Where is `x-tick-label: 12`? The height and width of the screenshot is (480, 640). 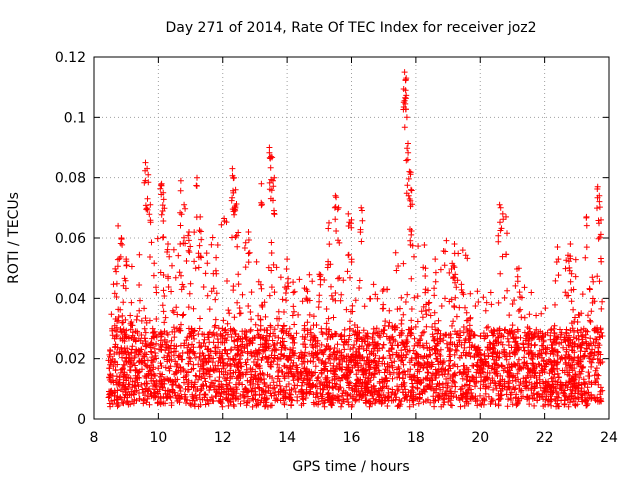
x-tick-label: 12 is located at coordinates (223, 438).